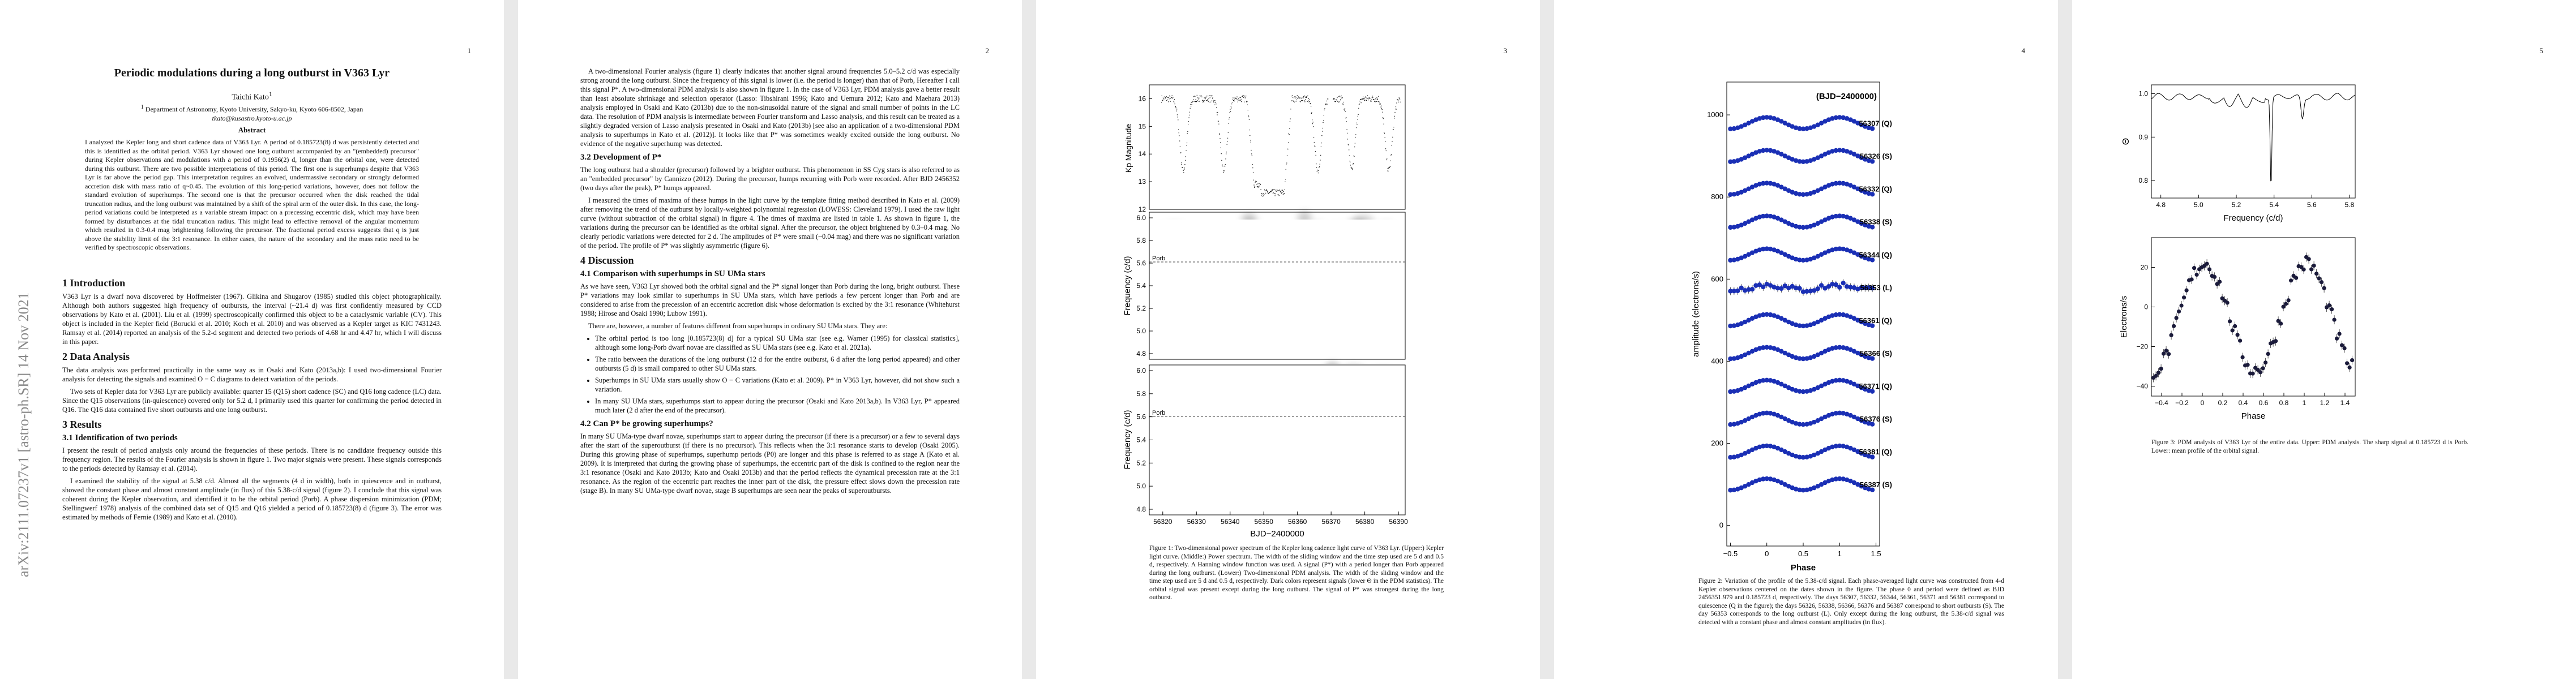  Describe the element at coordinates (2264, 403) in the screenshot. I see `xtick-label: 0.6` at that location.